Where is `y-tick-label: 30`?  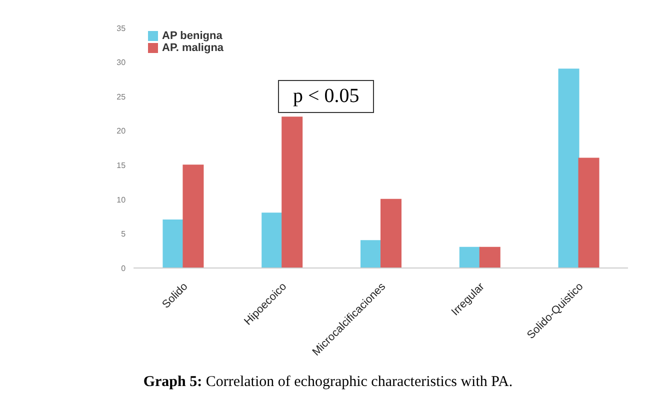 y-tick-label: 30 is located at coordinates (121, 63).